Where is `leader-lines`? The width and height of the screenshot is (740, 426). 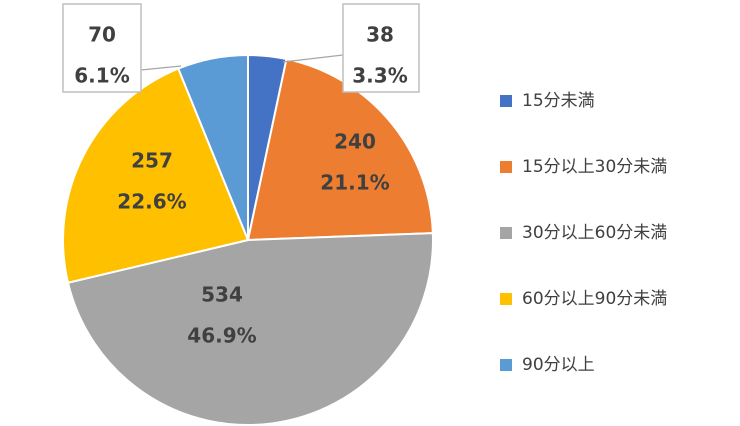 leader-lines is located at coordinates (242, 62).